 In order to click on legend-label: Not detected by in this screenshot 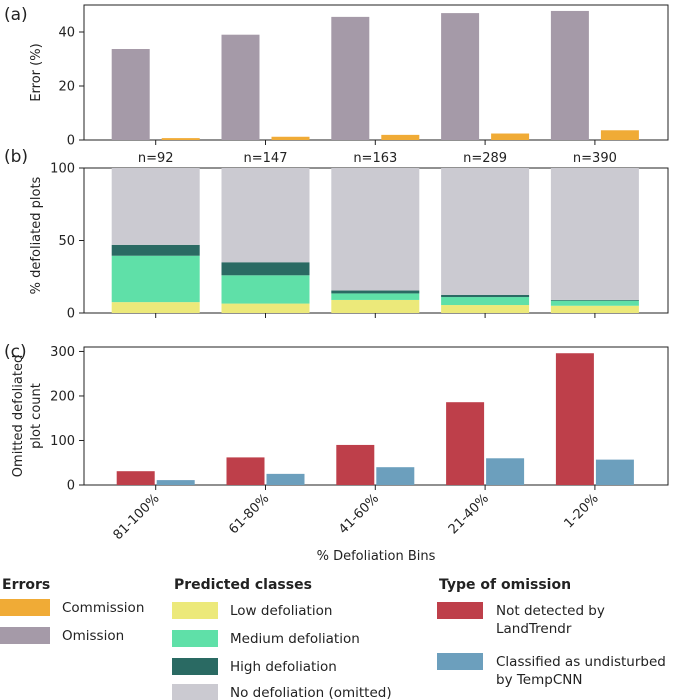, I will do `click(550, 611)`.